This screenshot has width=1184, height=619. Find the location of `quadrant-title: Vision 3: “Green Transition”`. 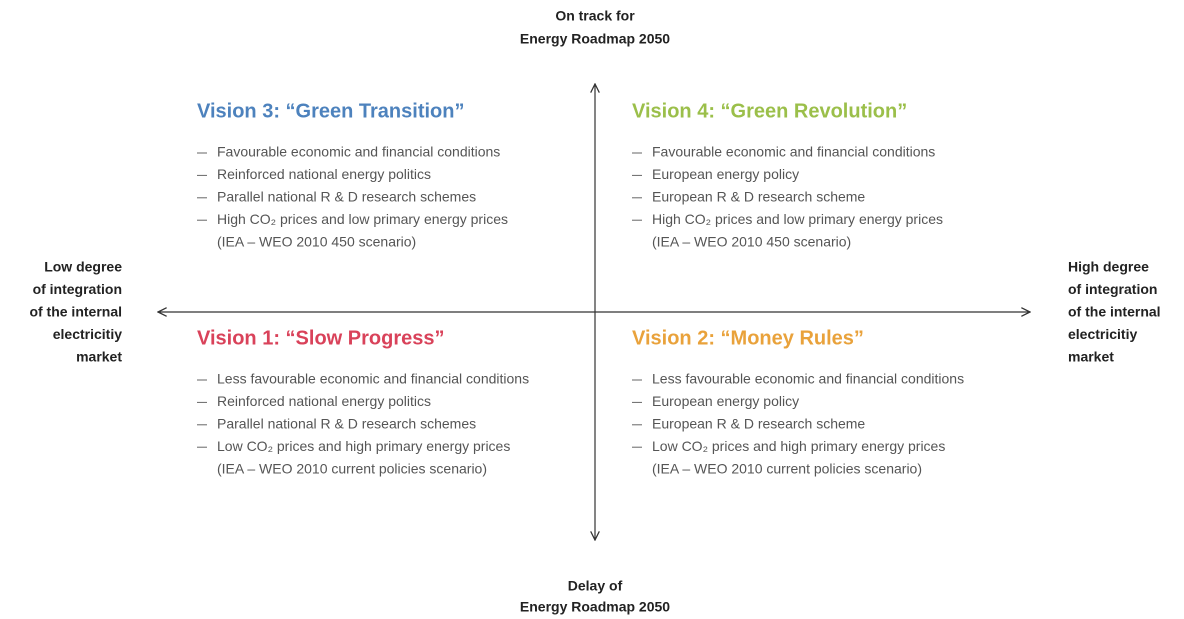

quadrant-title: Vision 3: “Green Transition” is located at coordinates (330, 111).